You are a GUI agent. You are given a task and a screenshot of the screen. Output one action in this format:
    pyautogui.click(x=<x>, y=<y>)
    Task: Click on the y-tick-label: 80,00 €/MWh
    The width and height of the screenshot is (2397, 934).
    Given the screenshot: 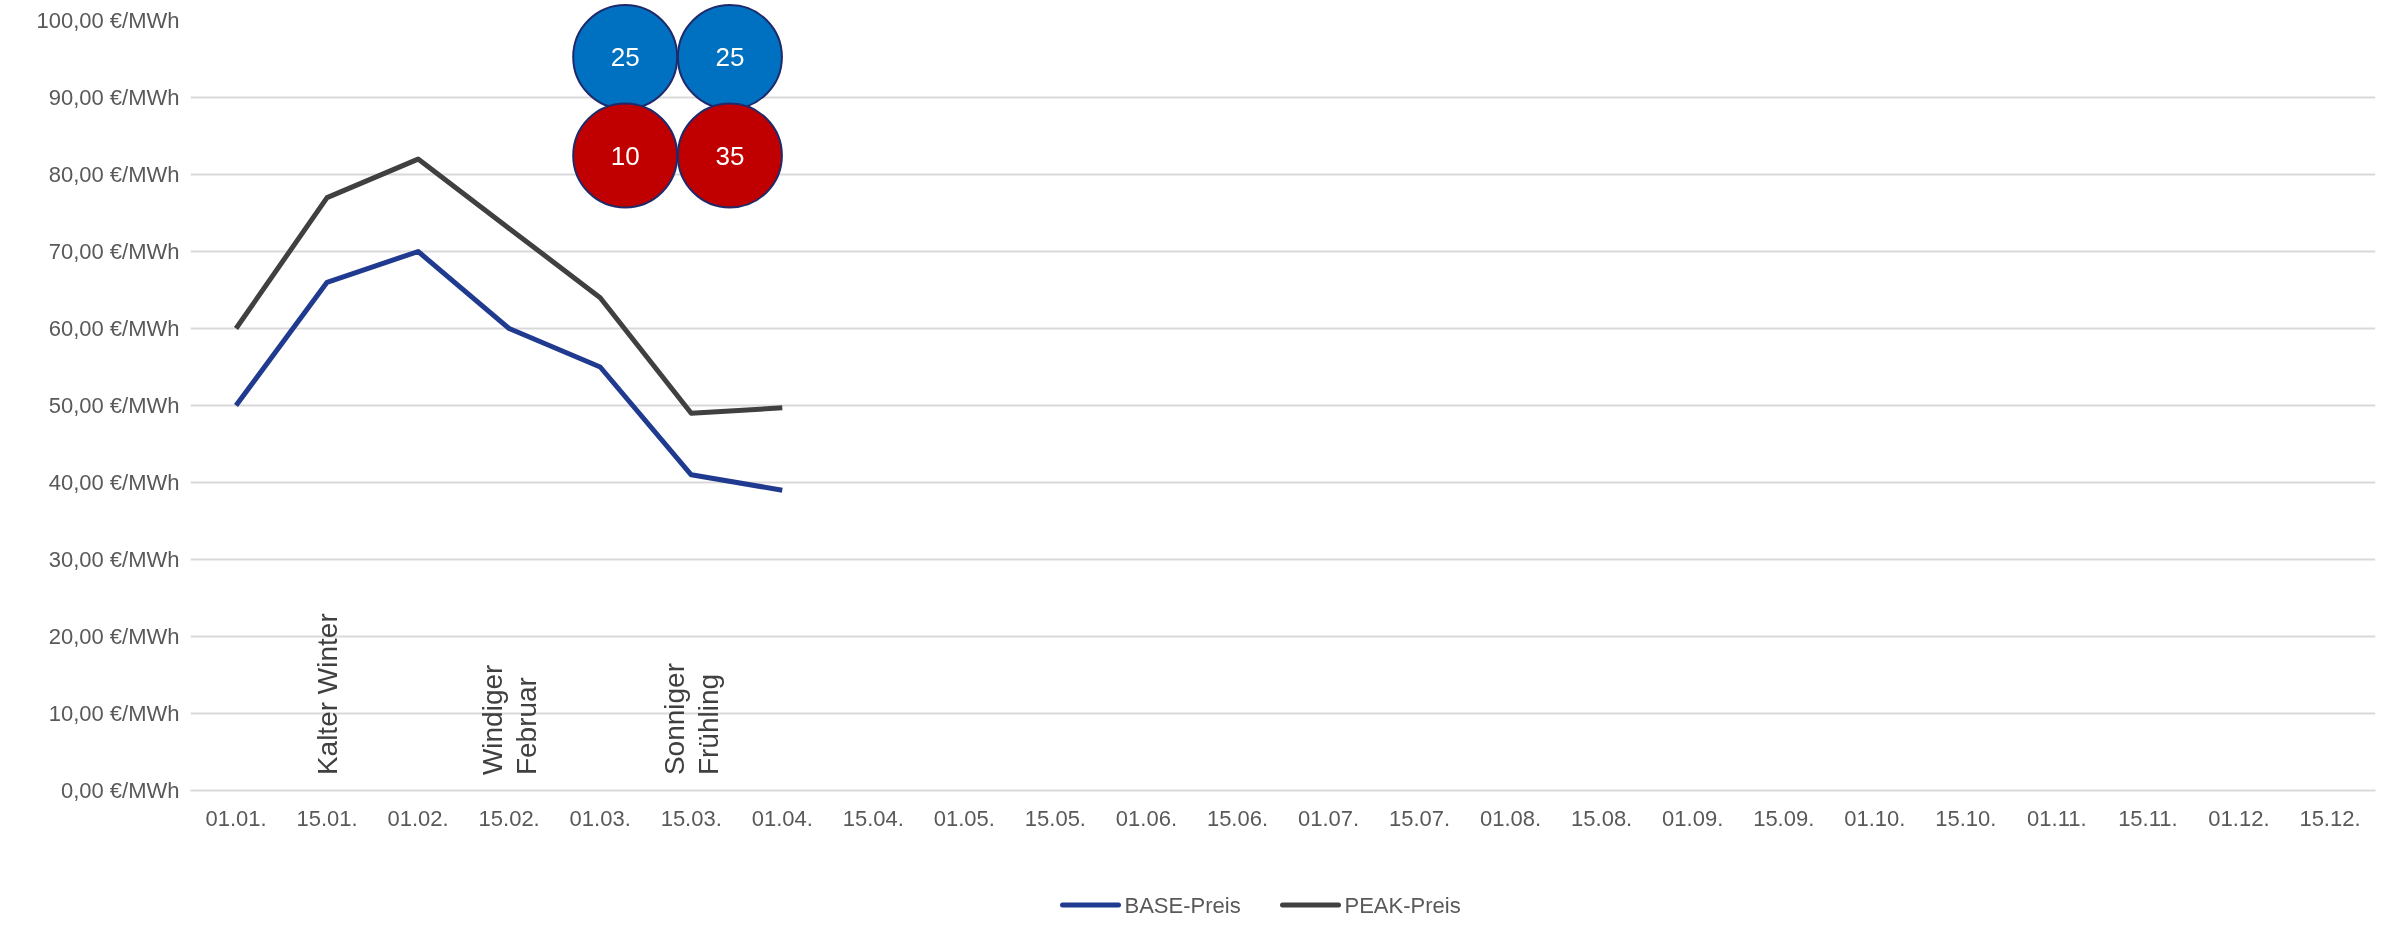 What is the action you would take?
    pyautogui.click(x=114, y=174)
    